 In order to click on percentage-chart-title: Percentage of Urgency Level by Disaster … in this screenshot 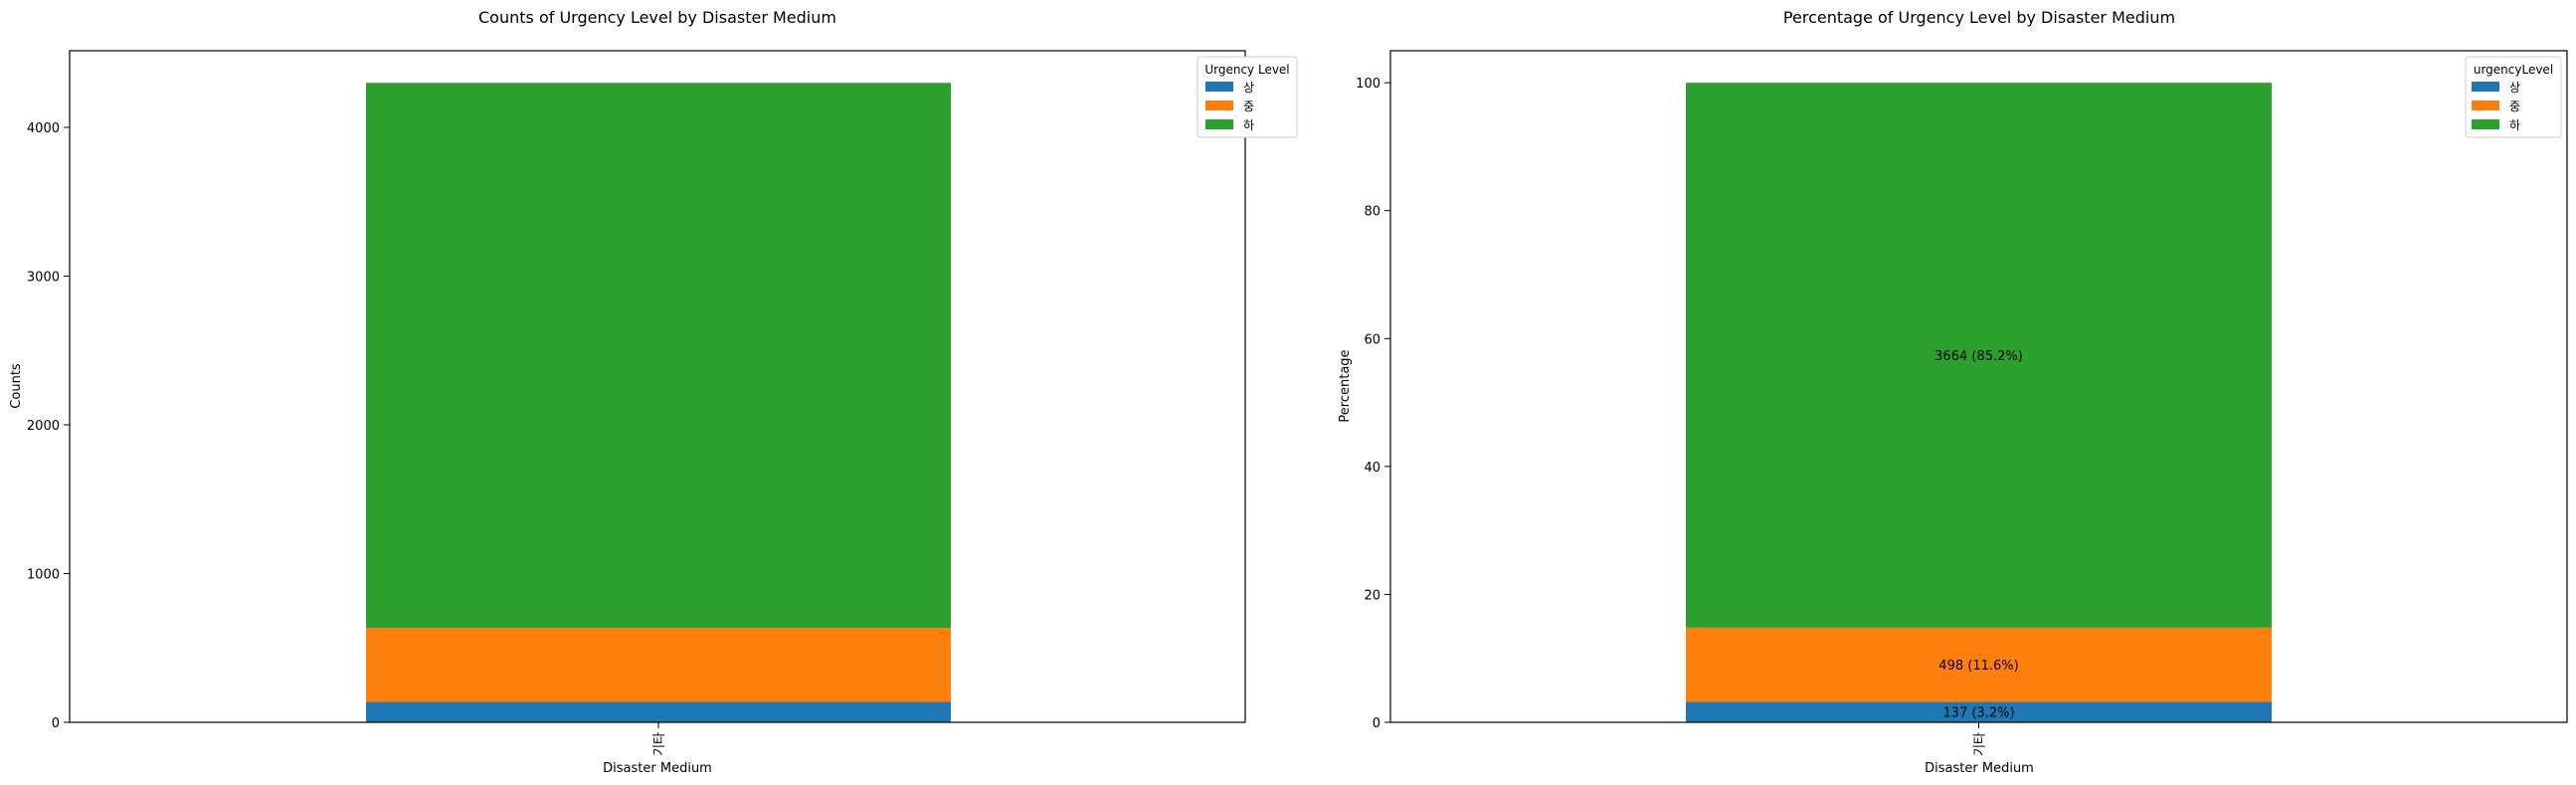, I will do `click(1979, 18)`.